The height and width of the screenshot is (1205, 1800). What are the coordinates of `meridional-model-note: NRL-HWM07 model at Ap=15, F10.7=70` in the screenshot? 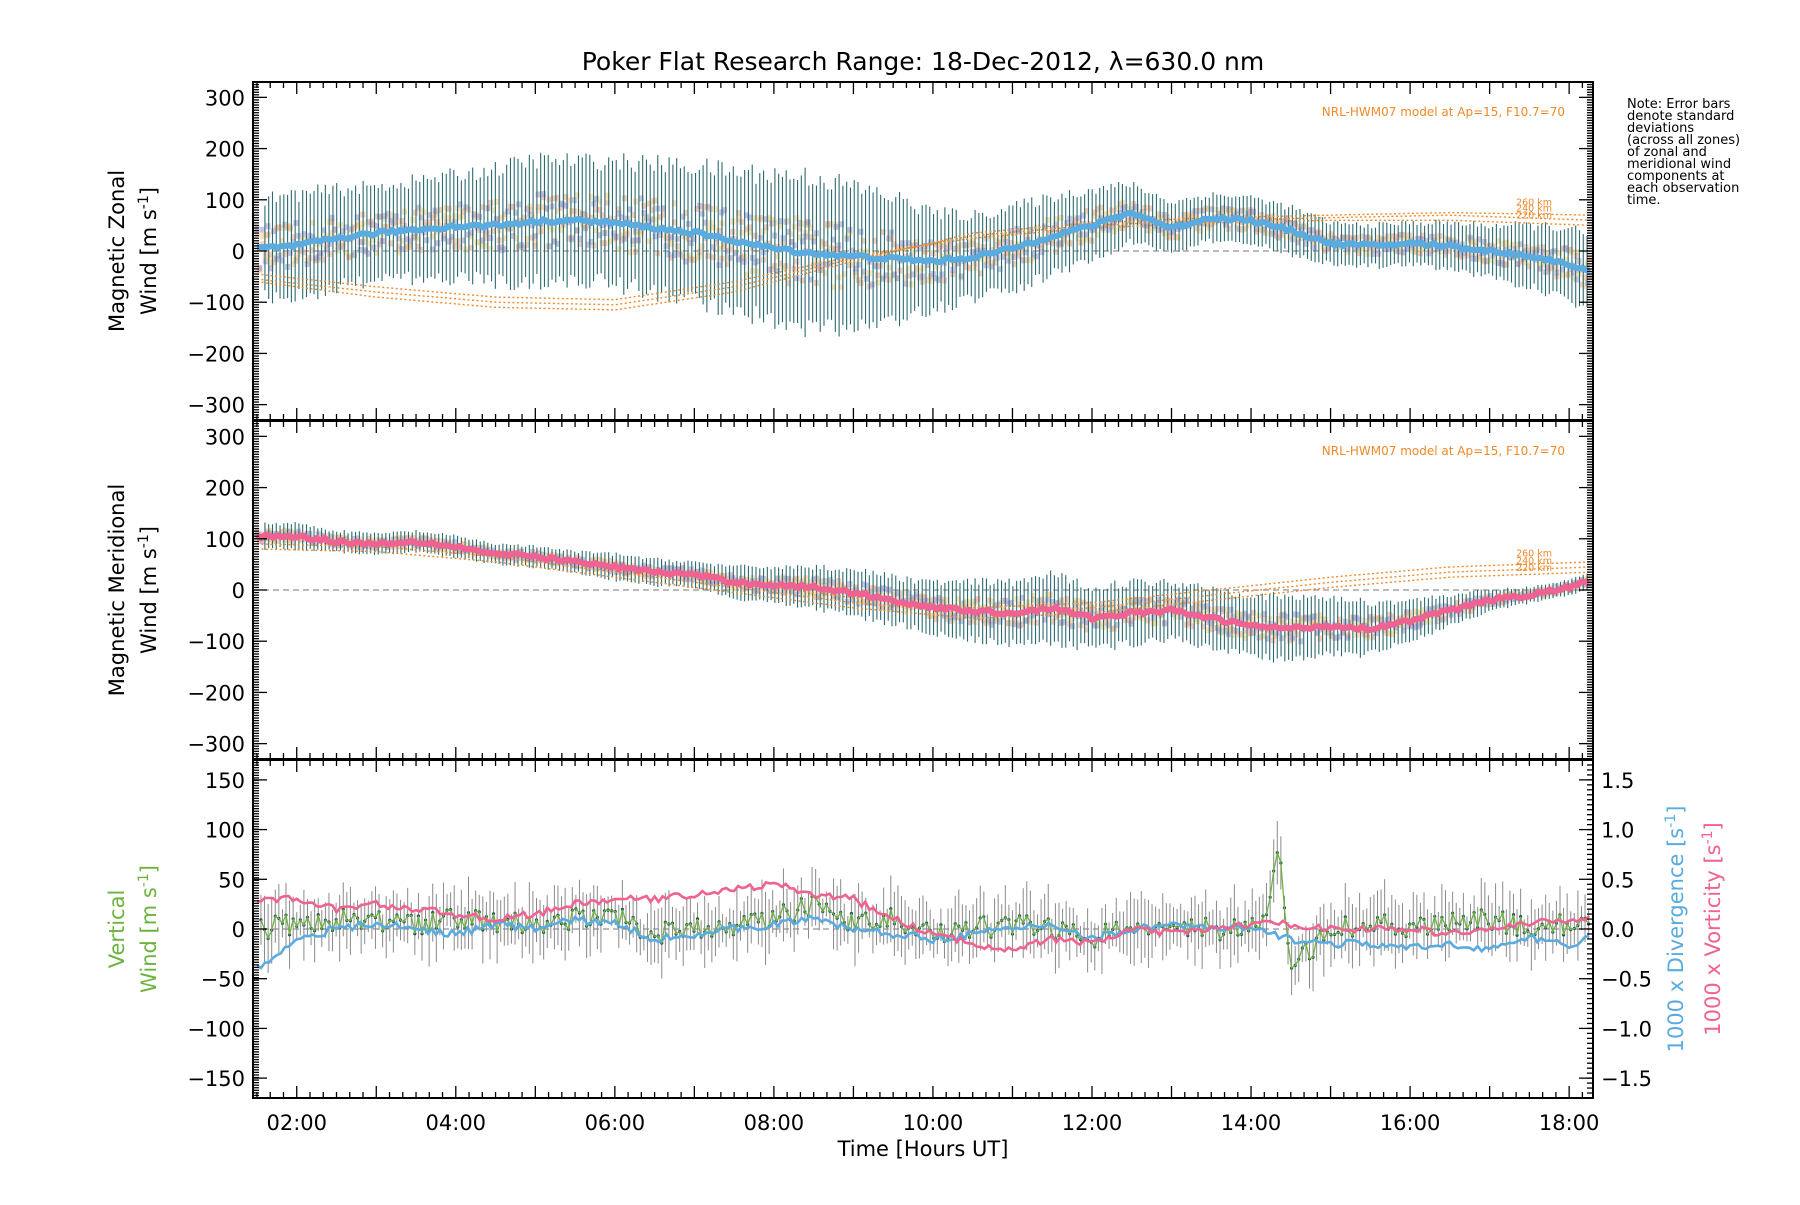 It's located at (1443, 451).